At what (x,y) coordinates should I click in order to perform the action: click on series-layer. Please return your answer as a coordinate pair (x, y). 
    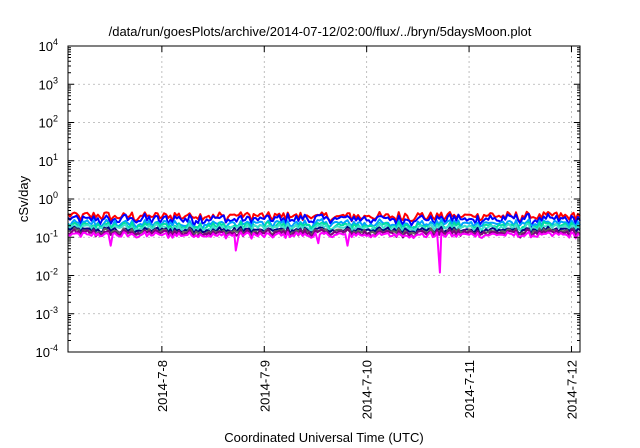
    Looking at the image, I should click on (324, 242).